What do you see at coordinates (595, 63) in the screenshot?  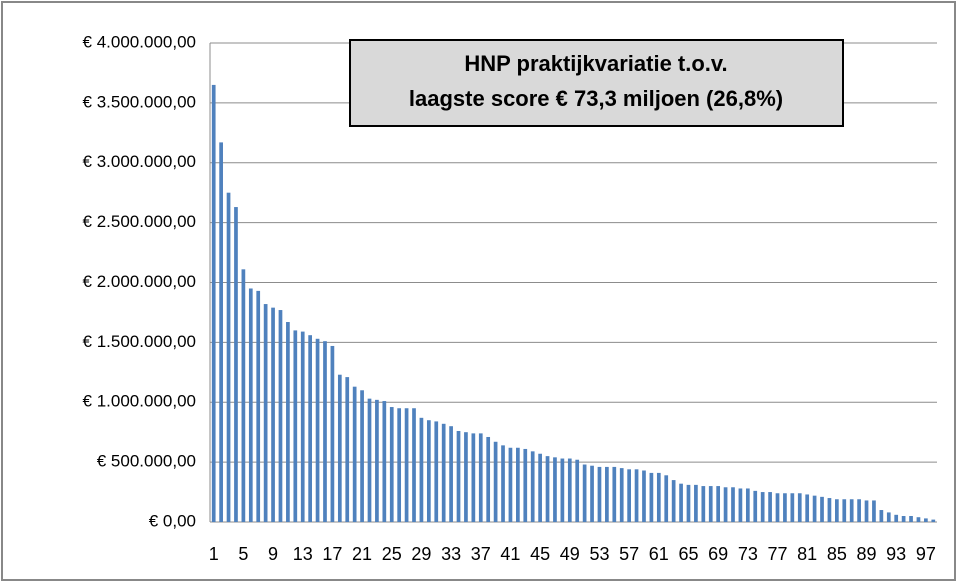 I see `chart-title: HNP praktijkvariatie t.o.v.` at bounding box center [595, 63].